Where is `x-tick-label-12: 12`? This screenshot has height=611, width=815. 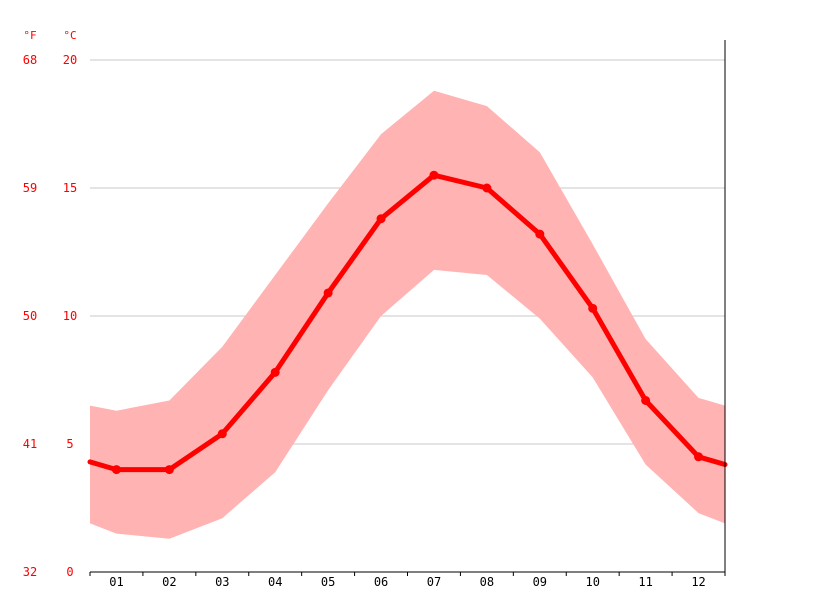 x-tick-label-12: 12 is located at coordinates (698, 582).